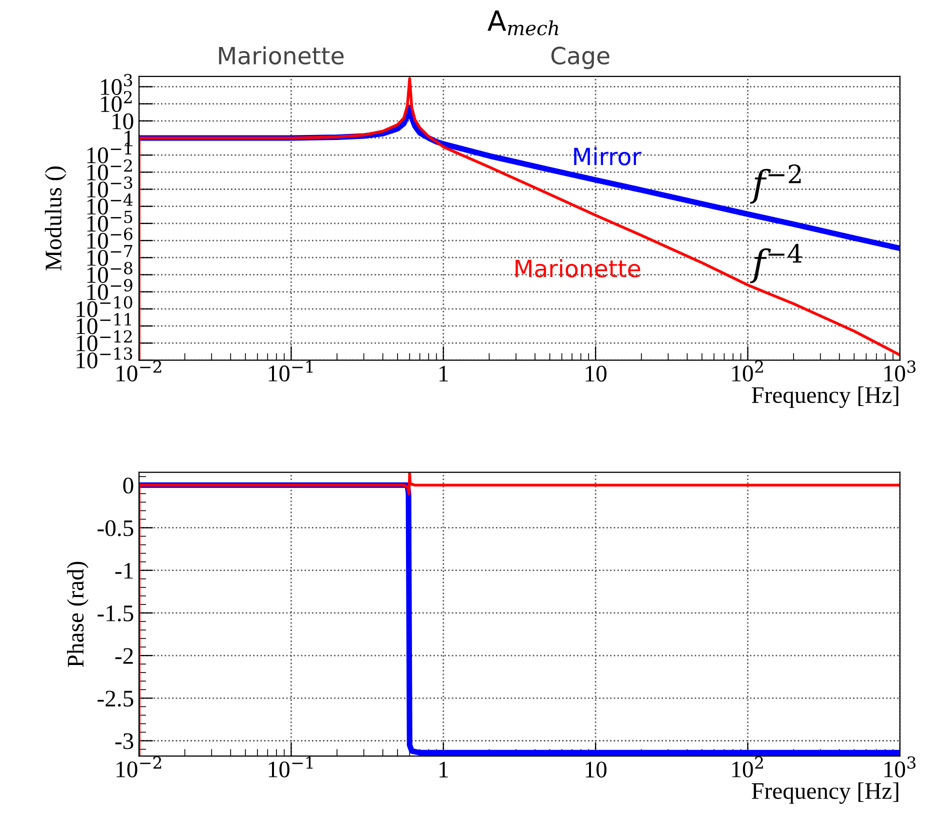  I want to click on y-tick-label: 10, so click(123, 121).